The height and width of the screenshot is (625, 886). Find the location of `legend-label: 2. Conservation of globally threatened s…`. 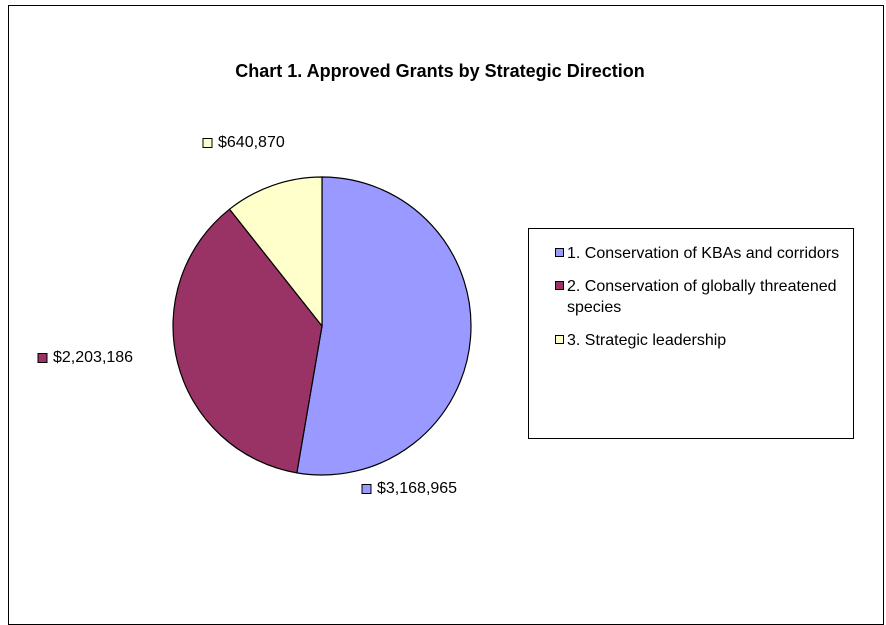

legend-label: 2. Conservation of globally threatened s… is located at coordinates (702, 297).